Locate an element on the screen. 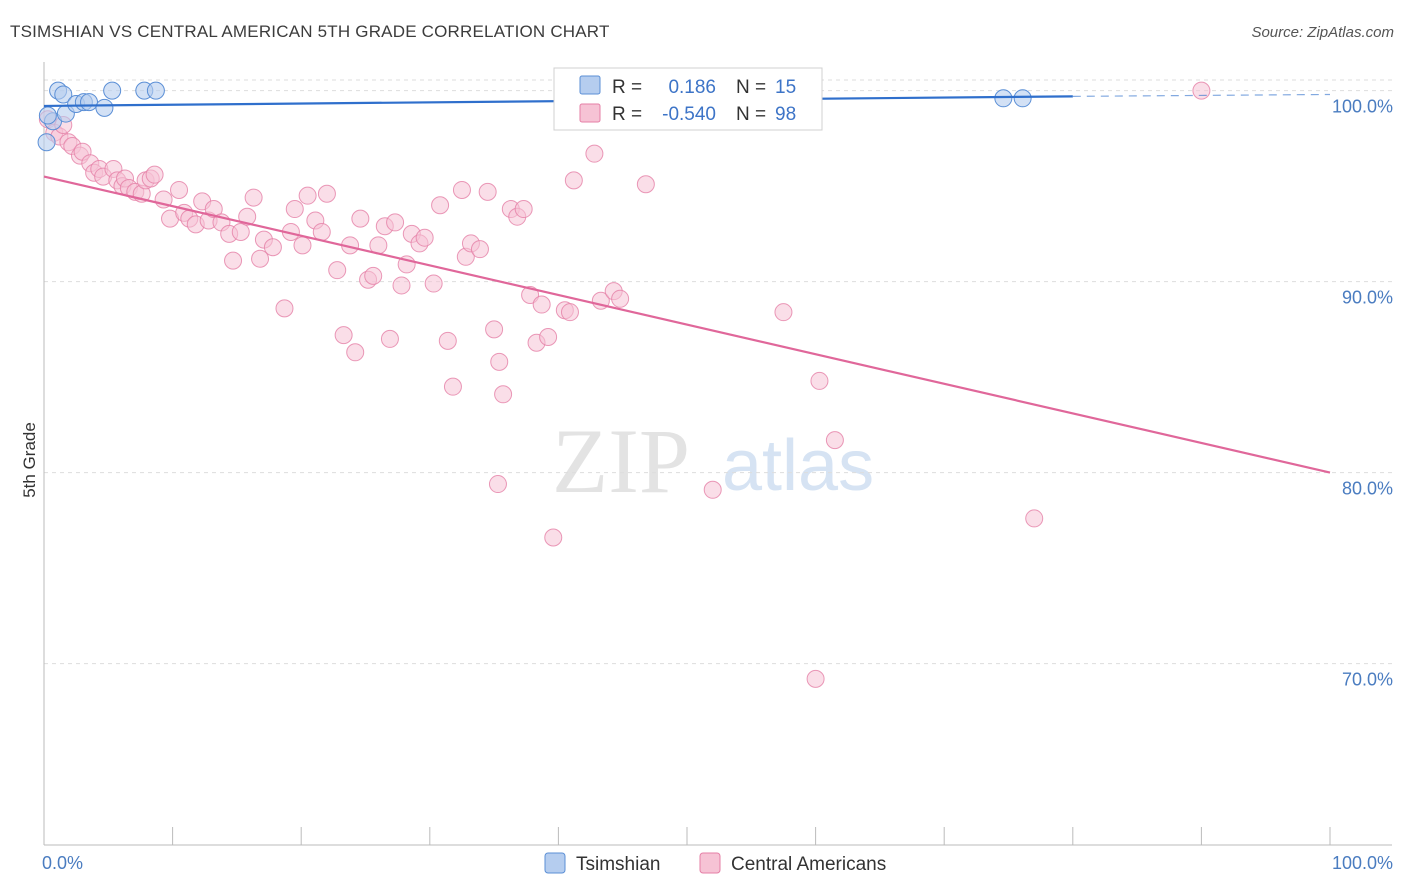 The width and height of the screenshot is (1406, 892). x-tick-label-0: 0.0% is located at coordinates (62, 863).